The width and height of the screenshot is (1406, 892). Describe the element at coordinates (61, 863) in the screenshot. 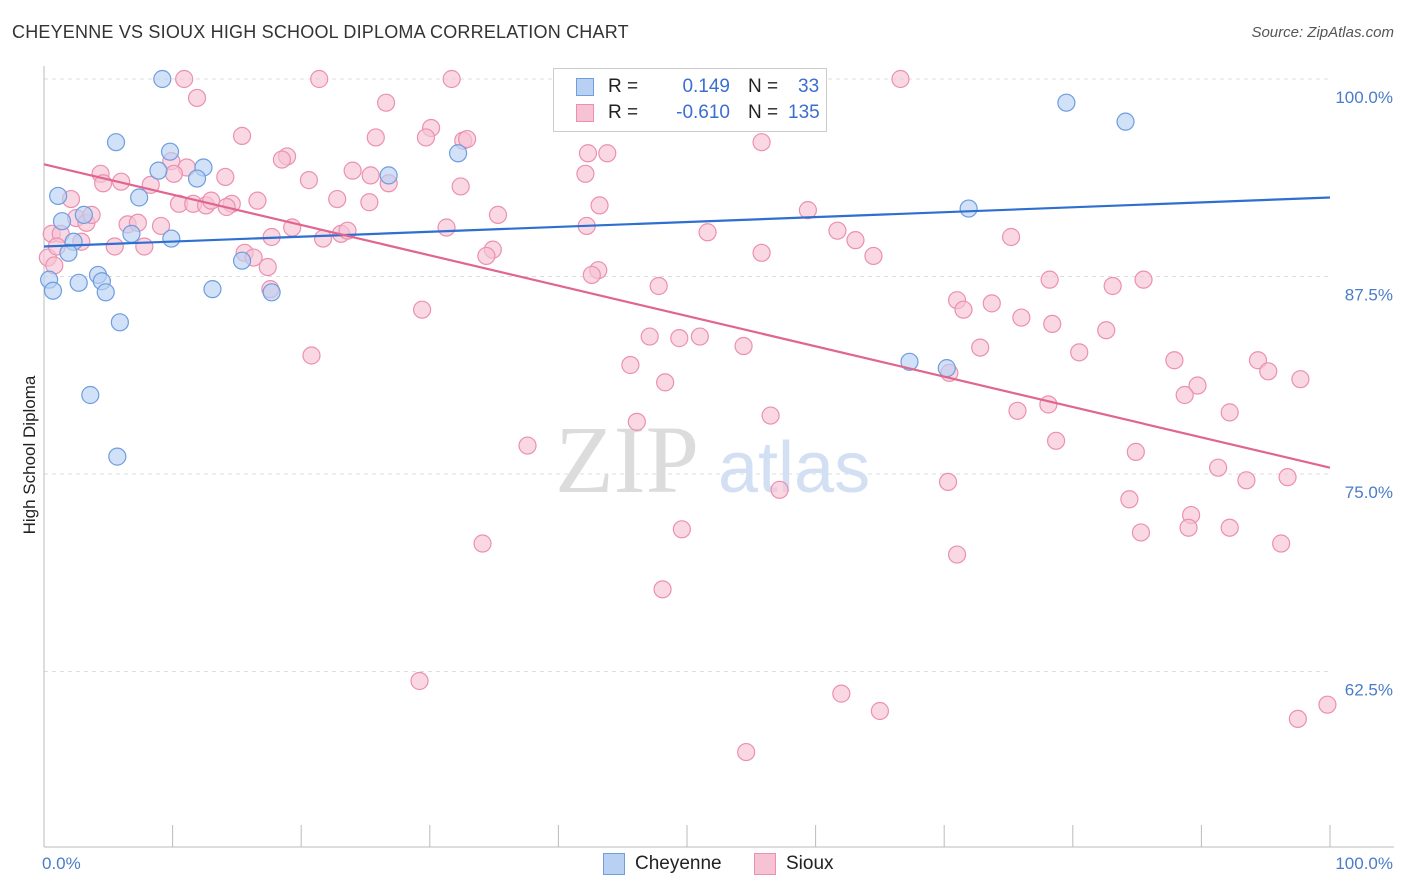

I see `x-tick-label-0: 0.0%` at that location.